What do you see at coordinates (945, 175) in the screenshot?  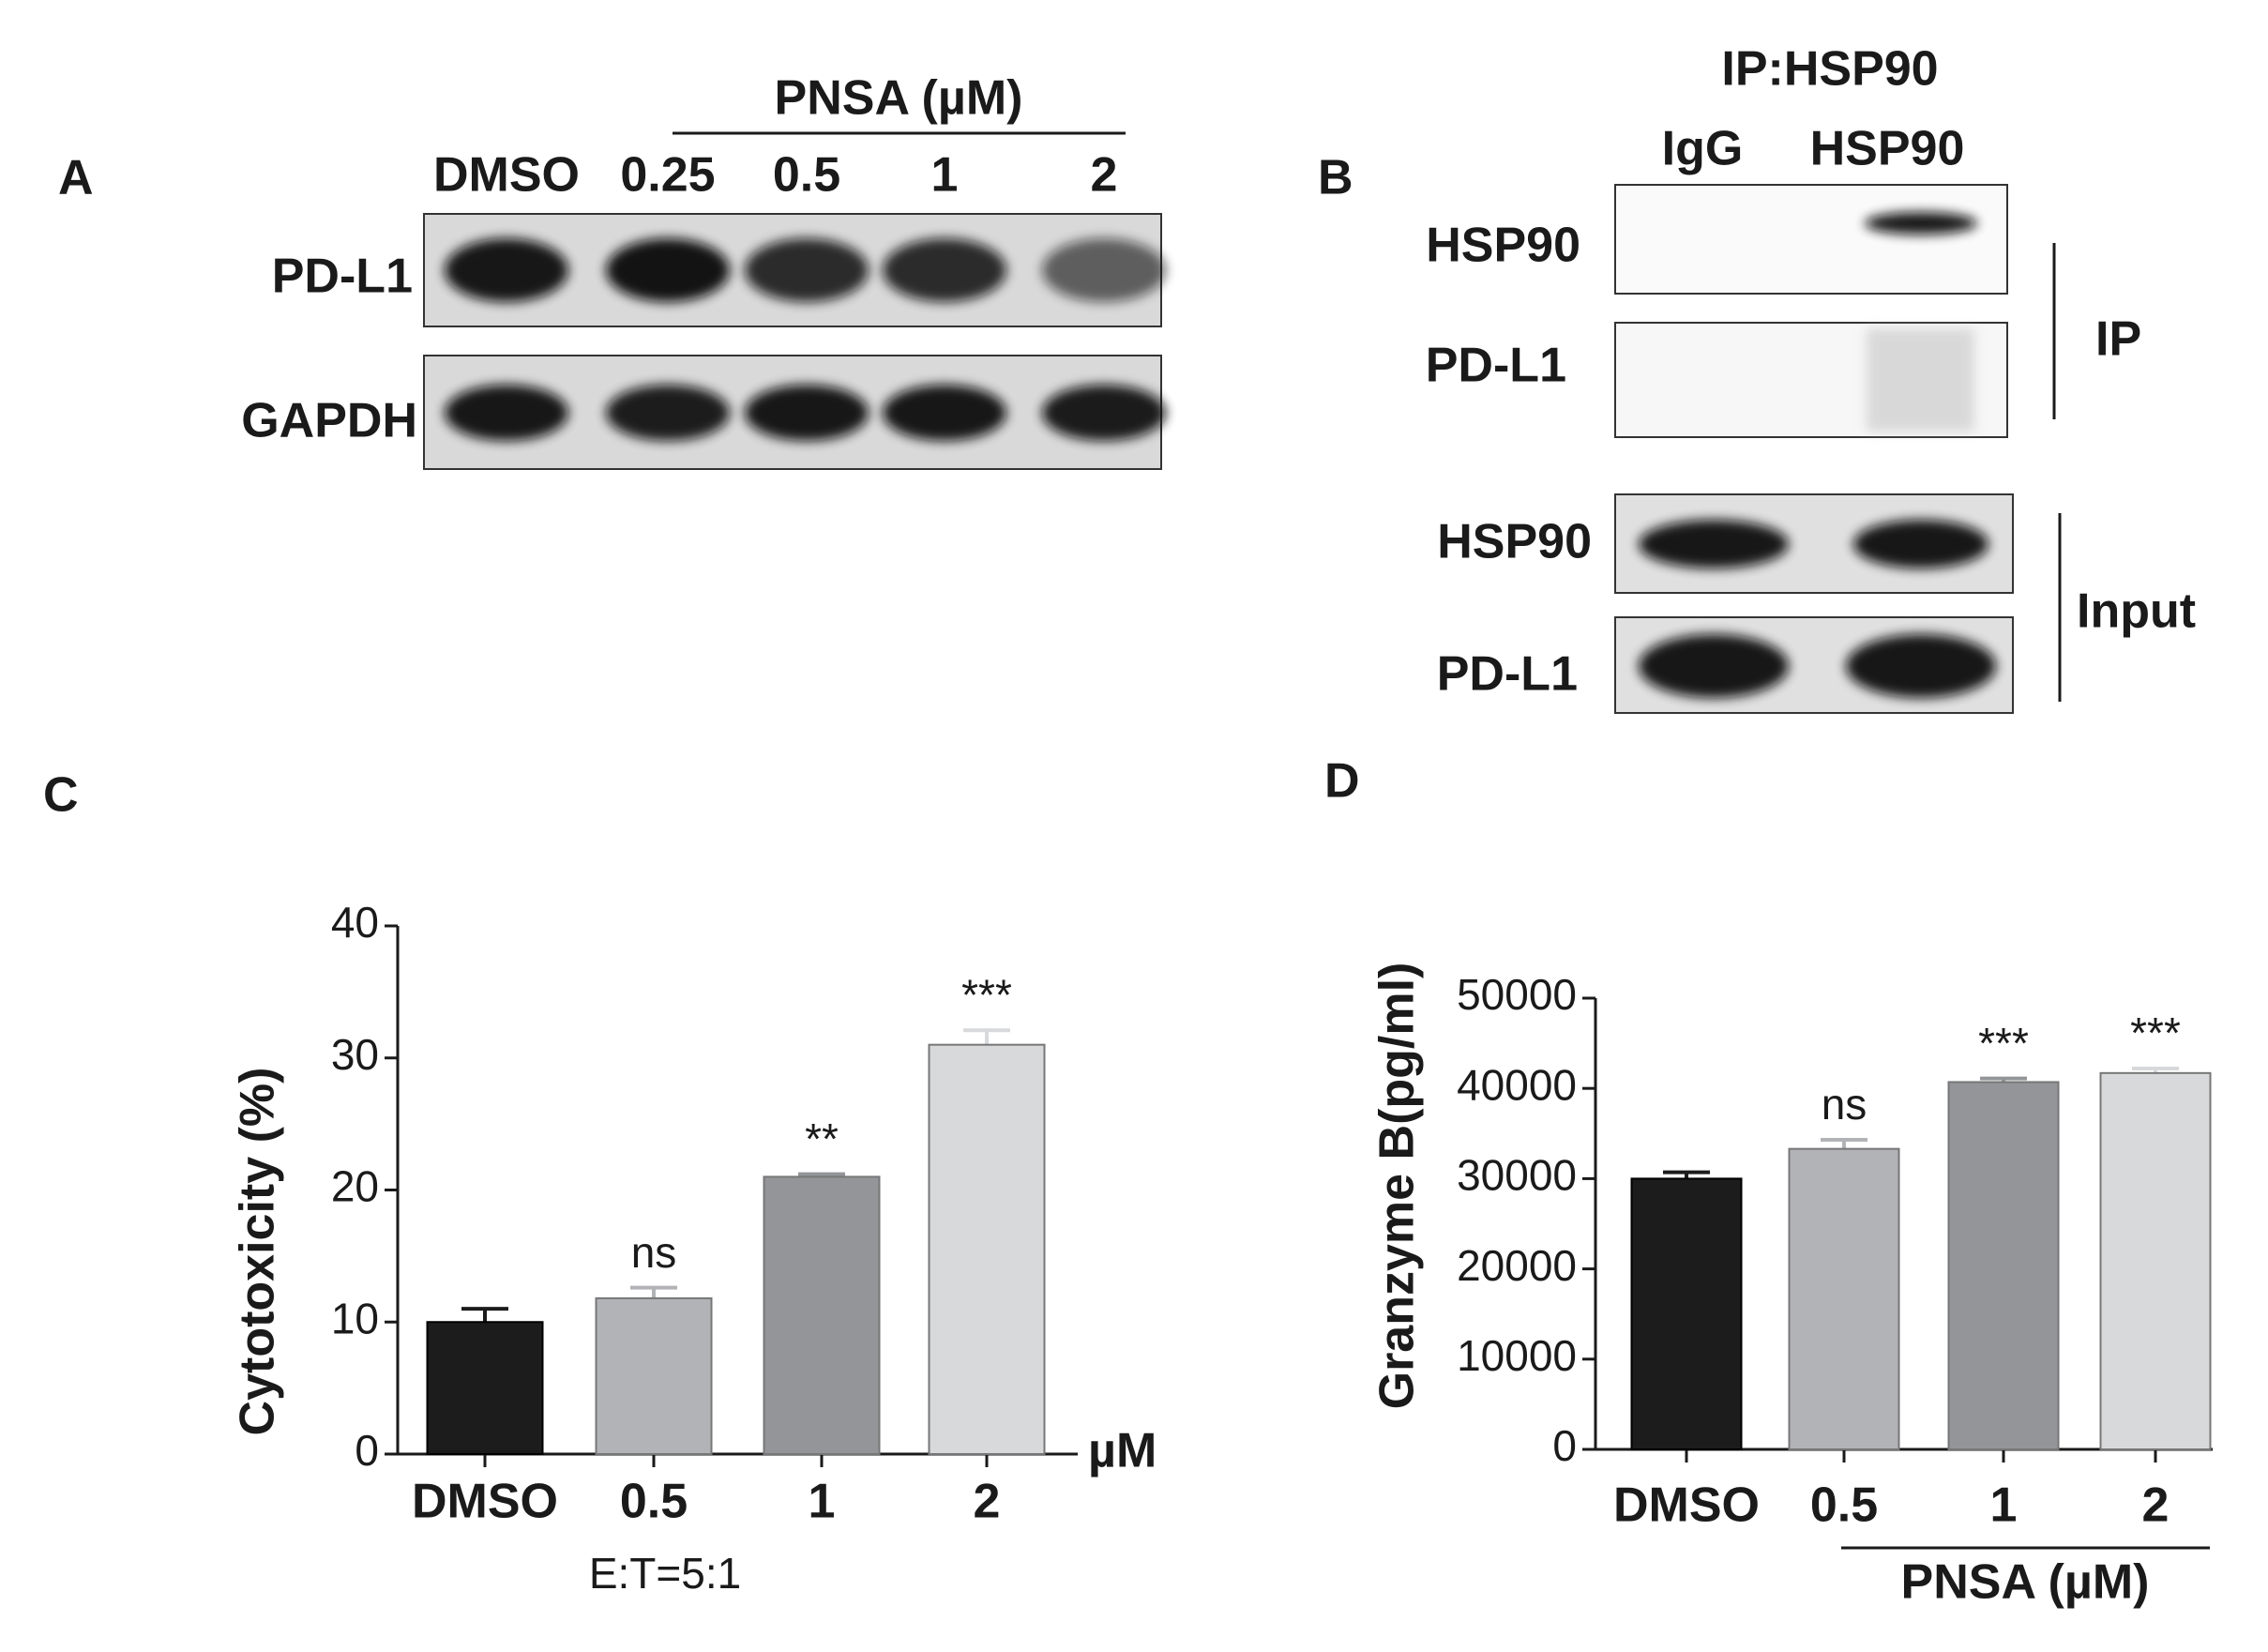 I see `lane-label: 1` at bounding box center [945, 175].